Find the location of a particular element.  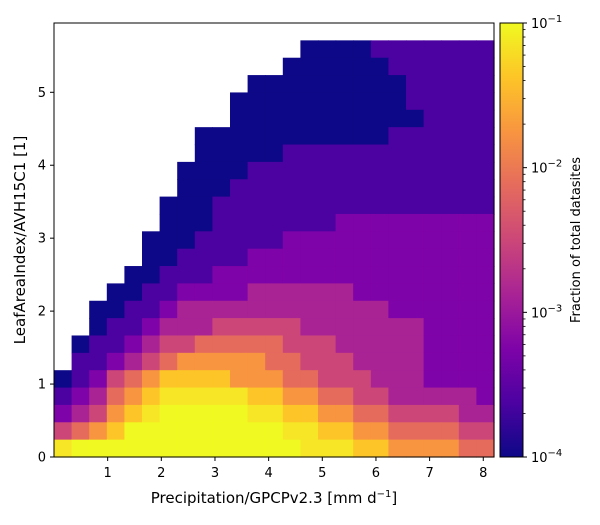

x-axis-ticks: 1 2 3 4 5 6 7 8 is located at coordinates (295, 469).